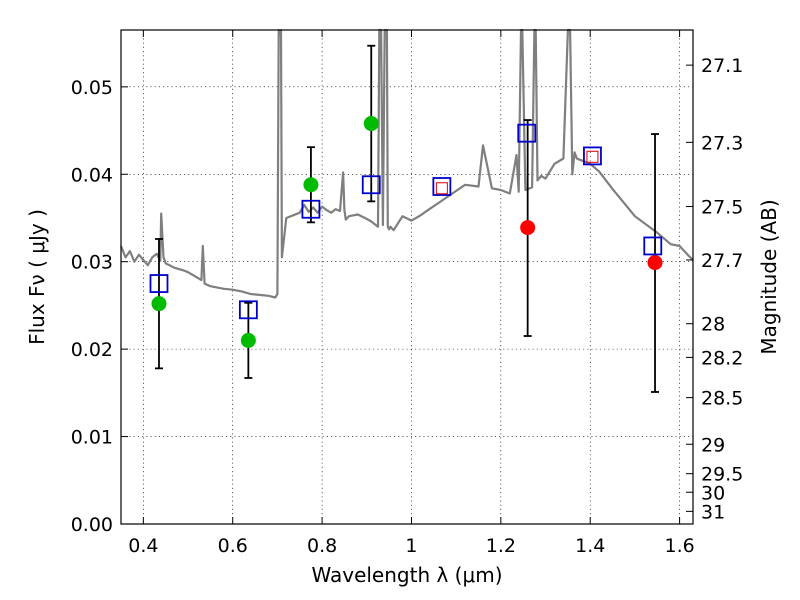 This screenshot has height=600, width=800. What do you see at coordinates (722, 358) in the screenshot?
I see `y2-tick-label: 28.2` at bounding box center [722, 358].